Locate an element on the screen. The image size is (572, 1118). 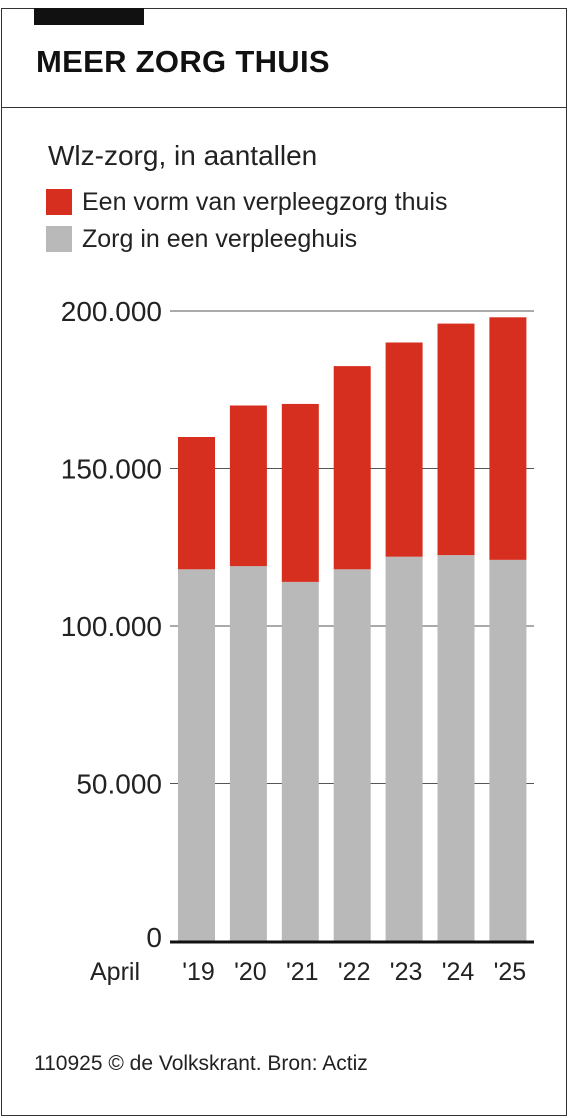
y-tick-label: 200.000 is located at coordinates (111, 311).